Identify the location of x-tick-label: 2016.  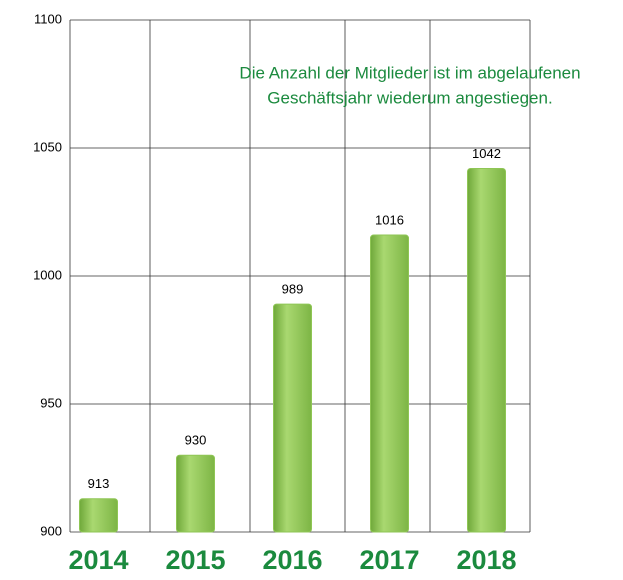
(292, 560).